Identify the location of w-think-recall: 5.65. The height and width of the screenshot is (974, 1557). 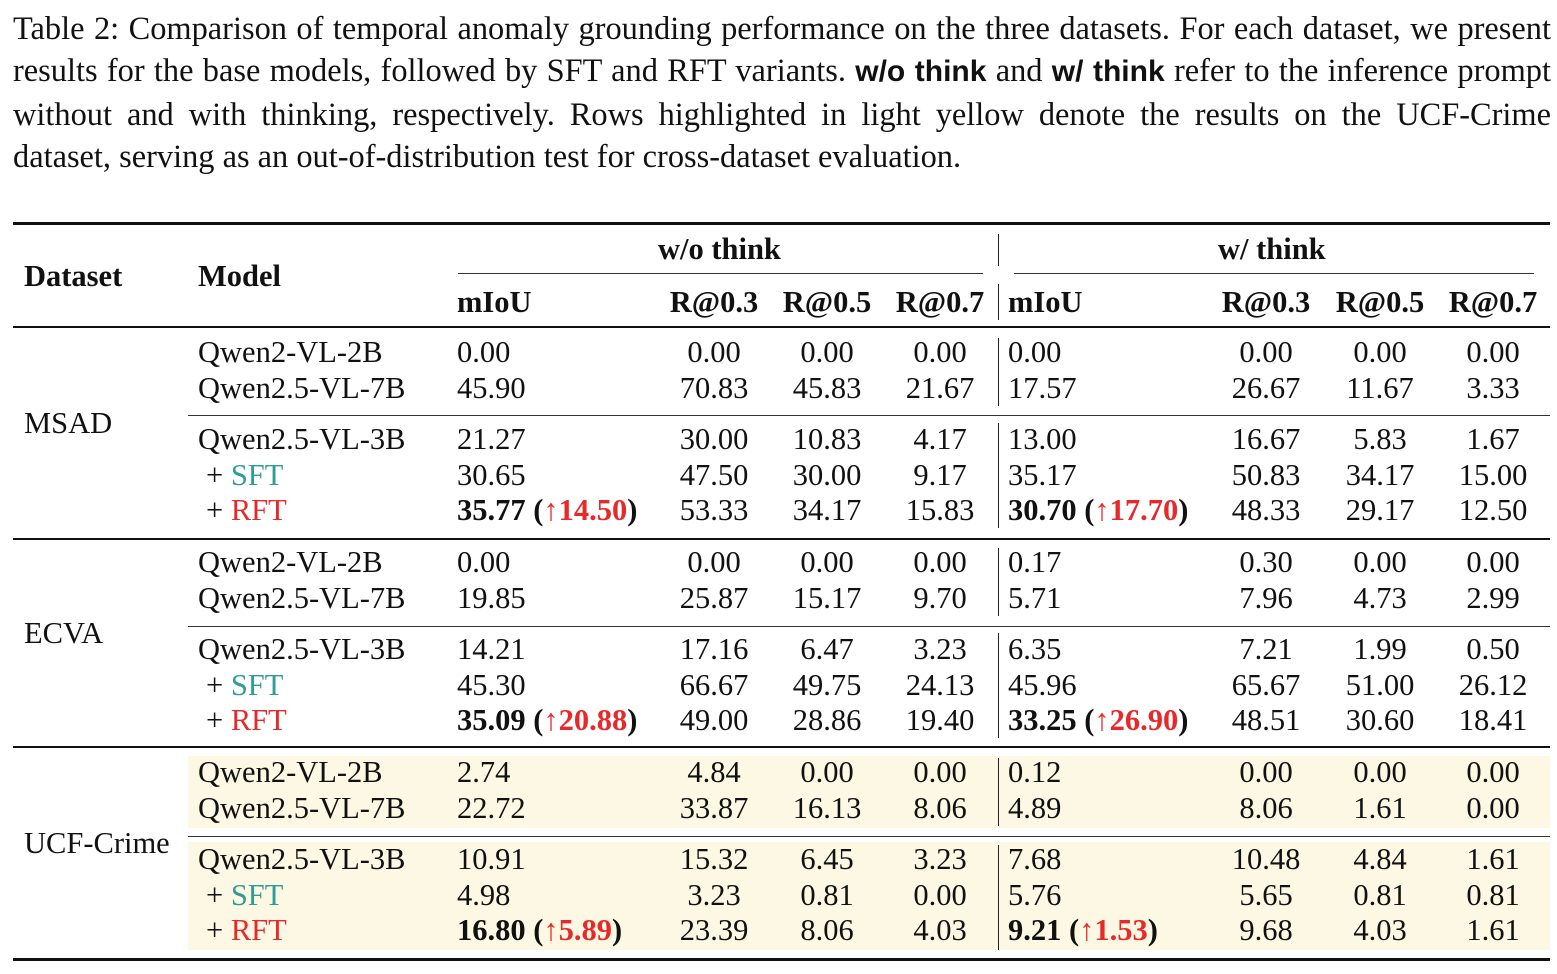
(1266, 895).